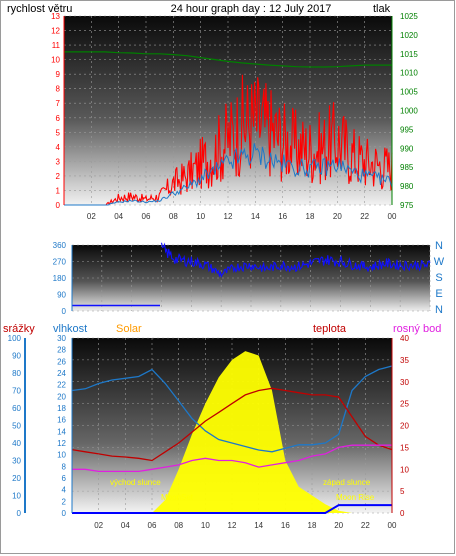 This screenshot has height=556, width=456. Describe the element at coordinates (55, 60) in the screenshot. I see `wind-tick-label: 10` at that location.